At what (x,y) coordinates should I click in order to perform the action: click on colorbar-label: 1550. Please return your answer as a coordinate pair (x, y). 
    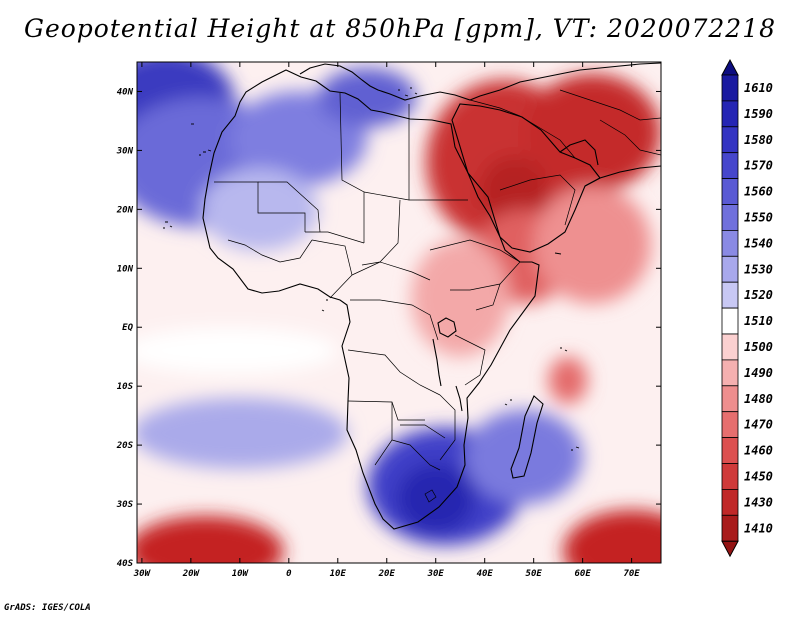
    Looking at the image, I should click on (758, 217).